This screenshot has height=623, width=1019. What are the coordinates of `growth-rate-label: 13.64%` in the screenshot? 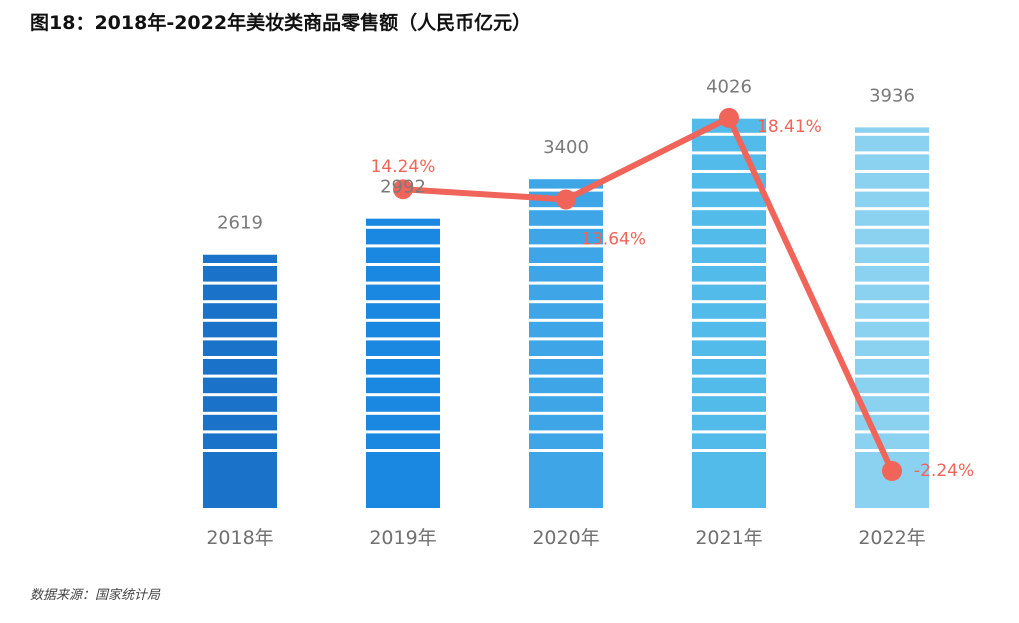 It's located at (613, 239).